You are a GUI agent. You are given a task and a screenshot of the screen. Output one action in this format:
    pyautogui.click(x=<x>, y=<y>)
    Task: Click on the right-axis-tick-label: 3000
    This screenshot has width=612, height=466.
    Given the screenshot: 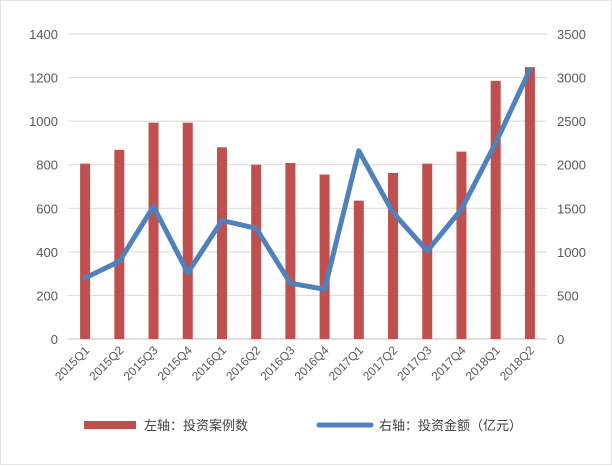 What is the action you would take?
    pyautogui.click(x=571, y=78)
    